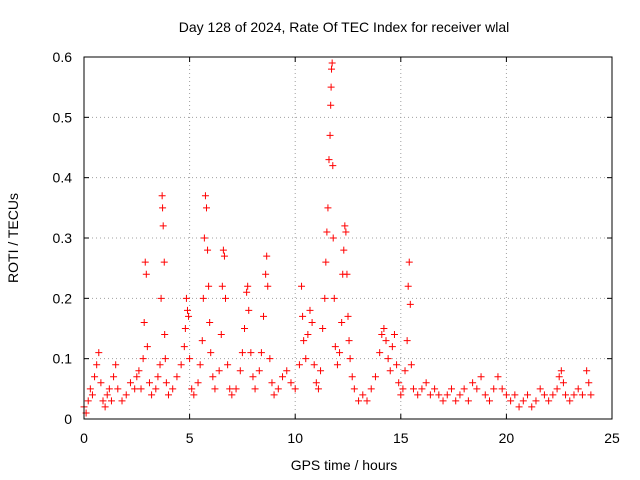  What do you see at coordinates (401, 438) in the screenshot?
I see `x-tick-label: 15` at bounding box center [401, 438].